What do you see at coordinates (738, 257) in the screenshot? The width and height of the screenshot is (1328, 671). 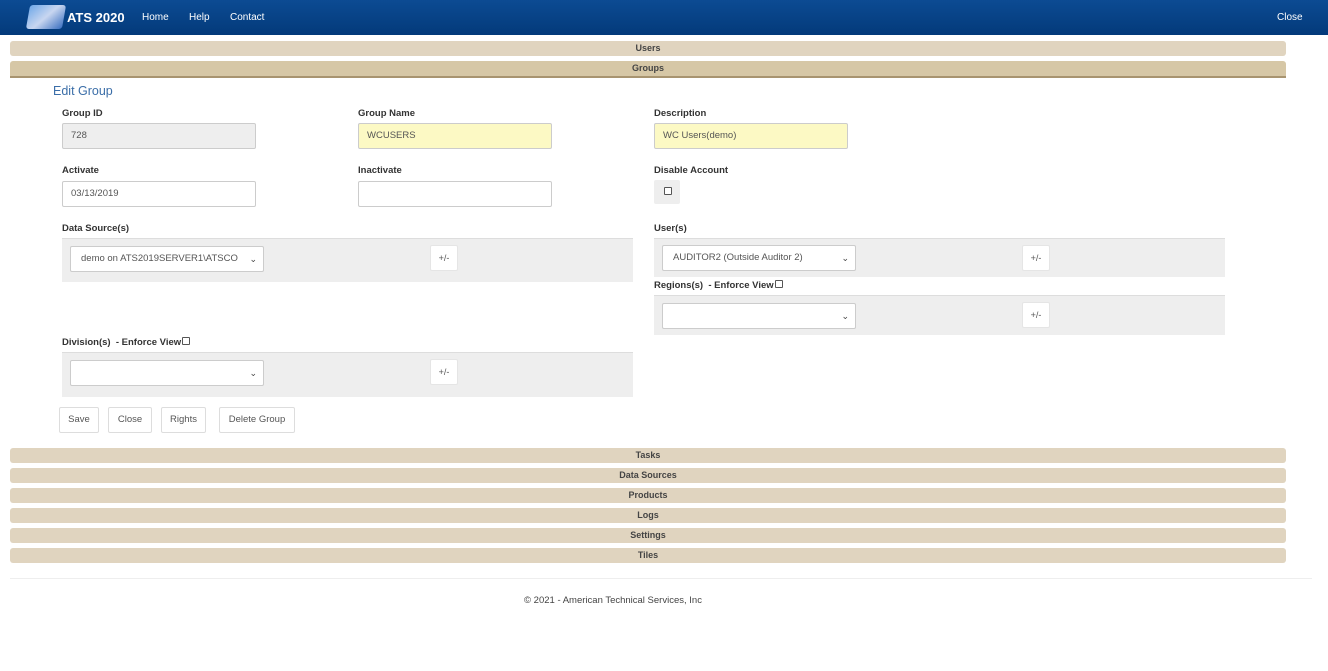 I see `users-value: AUDITOR2 (Outside Auditor 2)` at bounding box center [738, 257].